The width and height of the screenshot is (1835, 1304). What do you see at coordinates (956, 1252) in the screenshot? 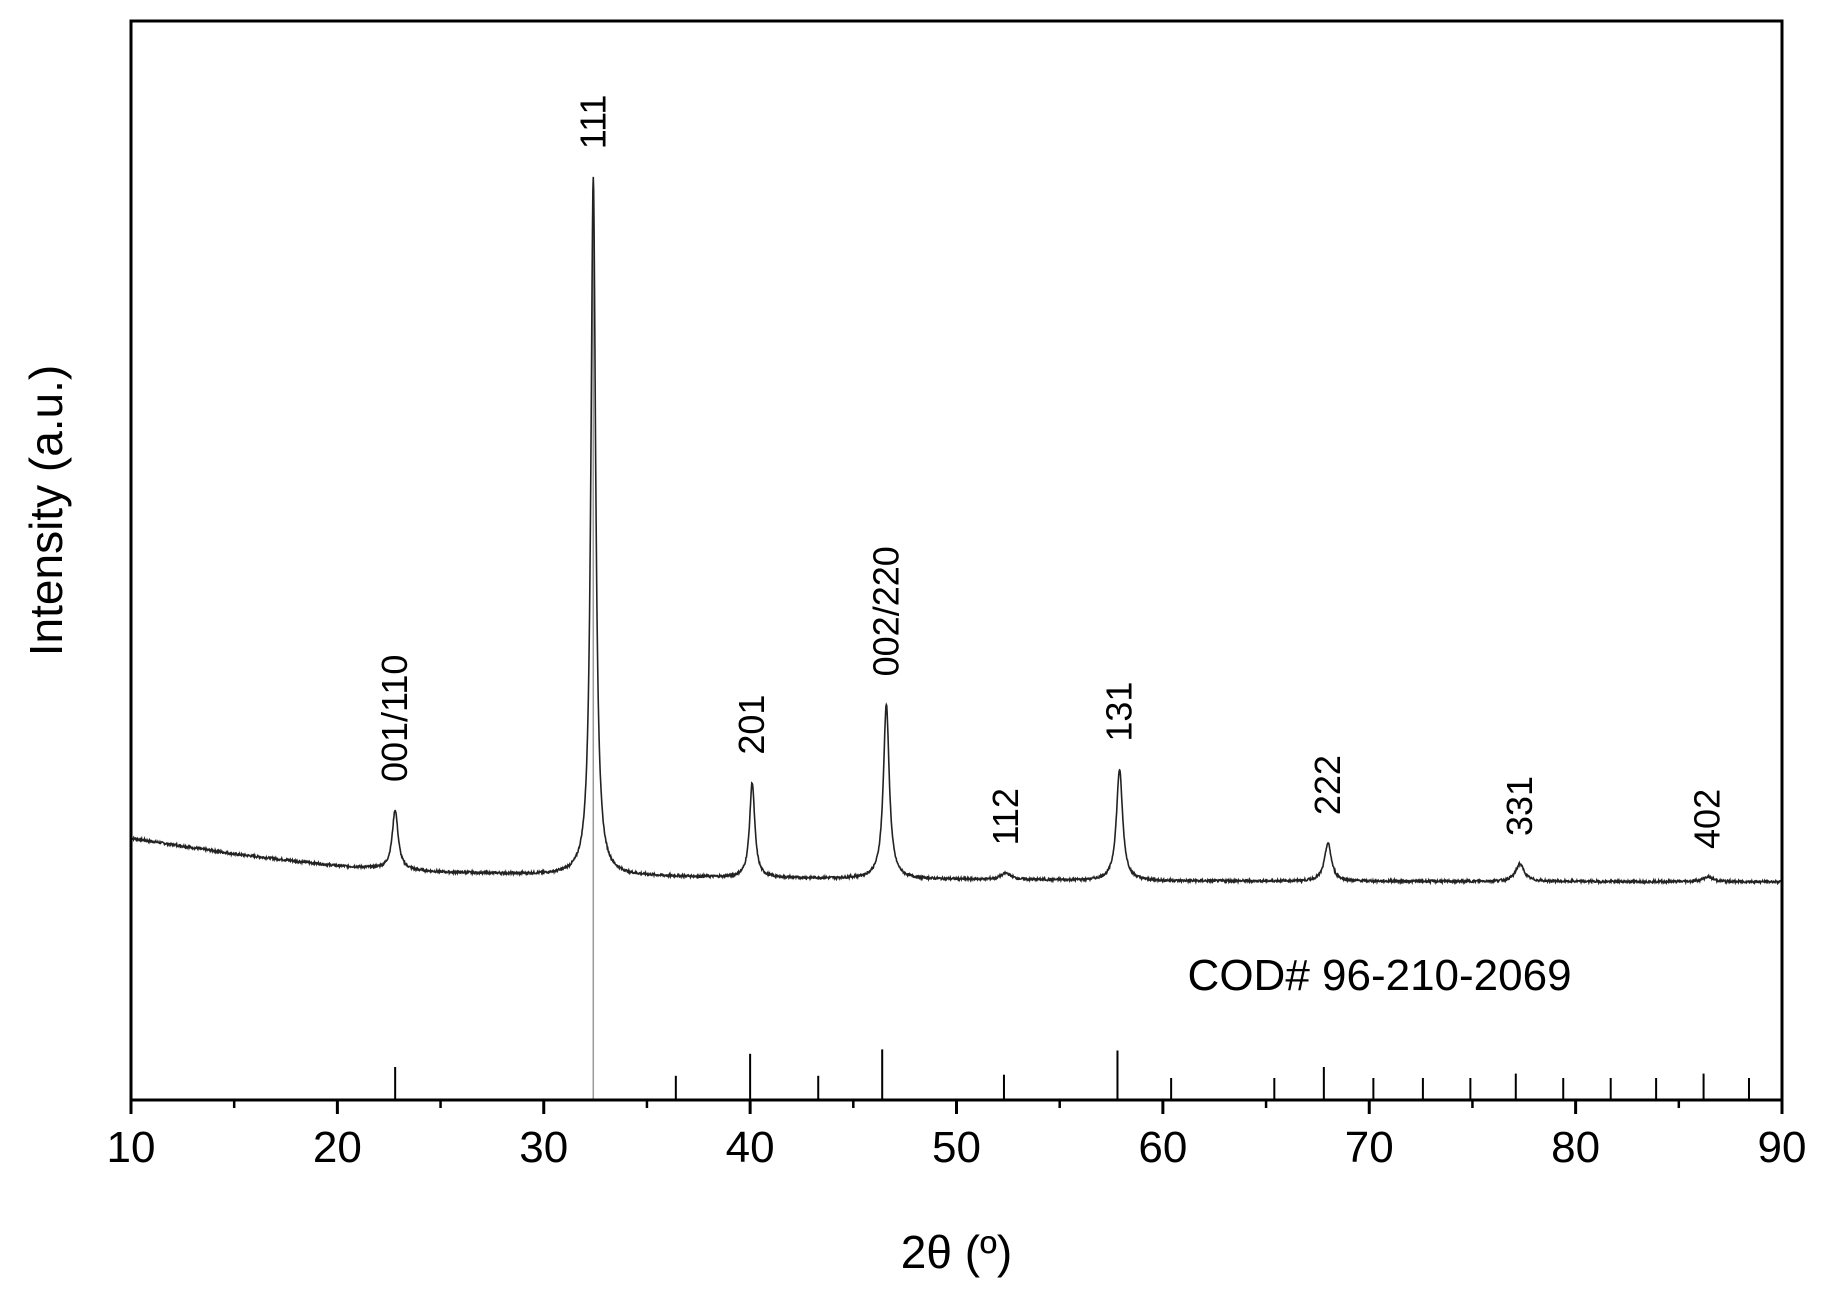
I see `x-axis-title: 2θ (º)` at bounding box center [956, 1252].